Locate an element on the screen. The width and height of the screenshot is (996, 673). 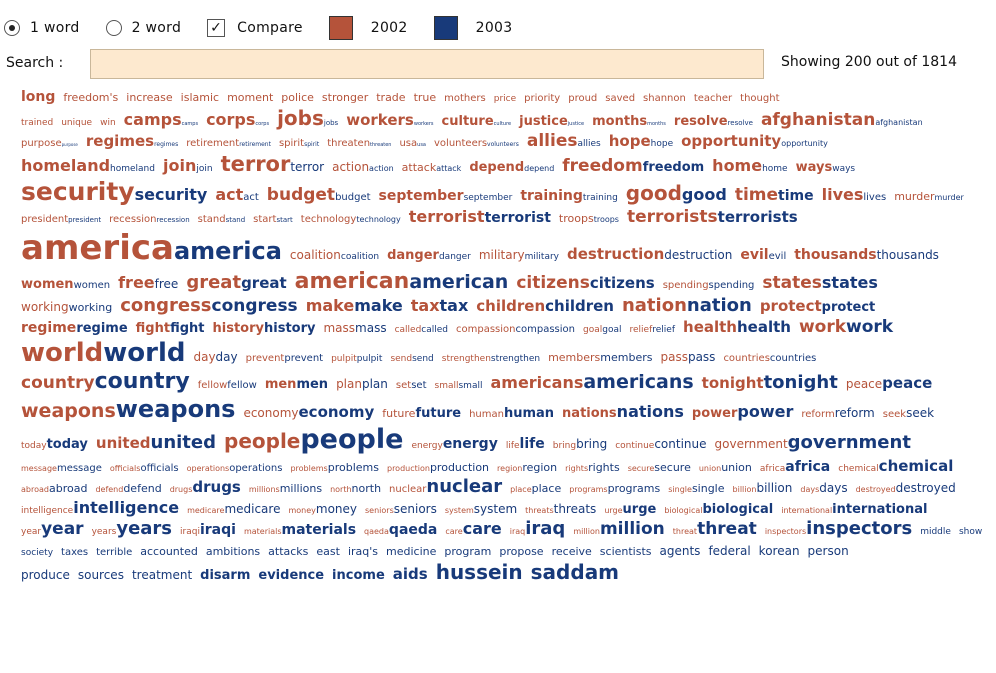
word-2003: single is located at coordinates (708, 488).